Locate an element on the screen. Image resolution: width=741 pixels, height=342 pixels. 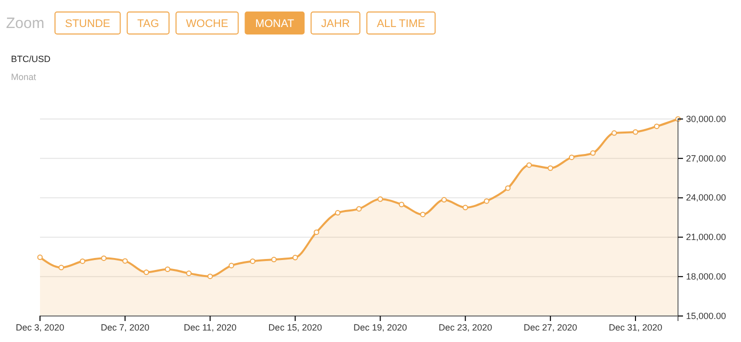
y-tick-label: 21,000.00 is located at coordinates (706, 237).